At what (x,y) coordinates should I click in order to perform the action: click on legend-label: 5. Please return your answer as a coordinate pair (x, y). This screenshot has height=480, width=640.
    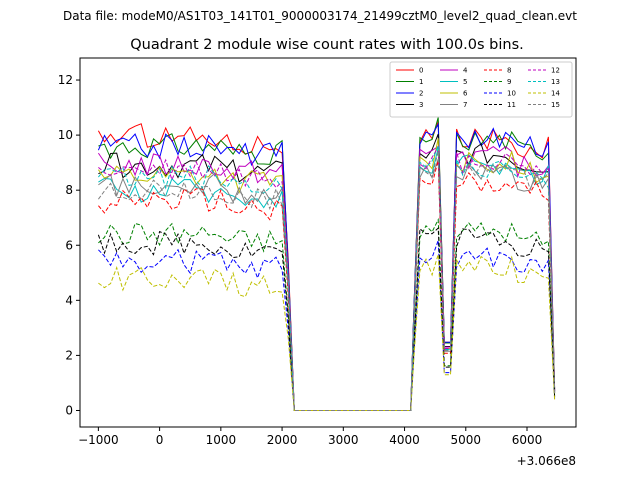
    Looking at the image, I should click on (465, 82).